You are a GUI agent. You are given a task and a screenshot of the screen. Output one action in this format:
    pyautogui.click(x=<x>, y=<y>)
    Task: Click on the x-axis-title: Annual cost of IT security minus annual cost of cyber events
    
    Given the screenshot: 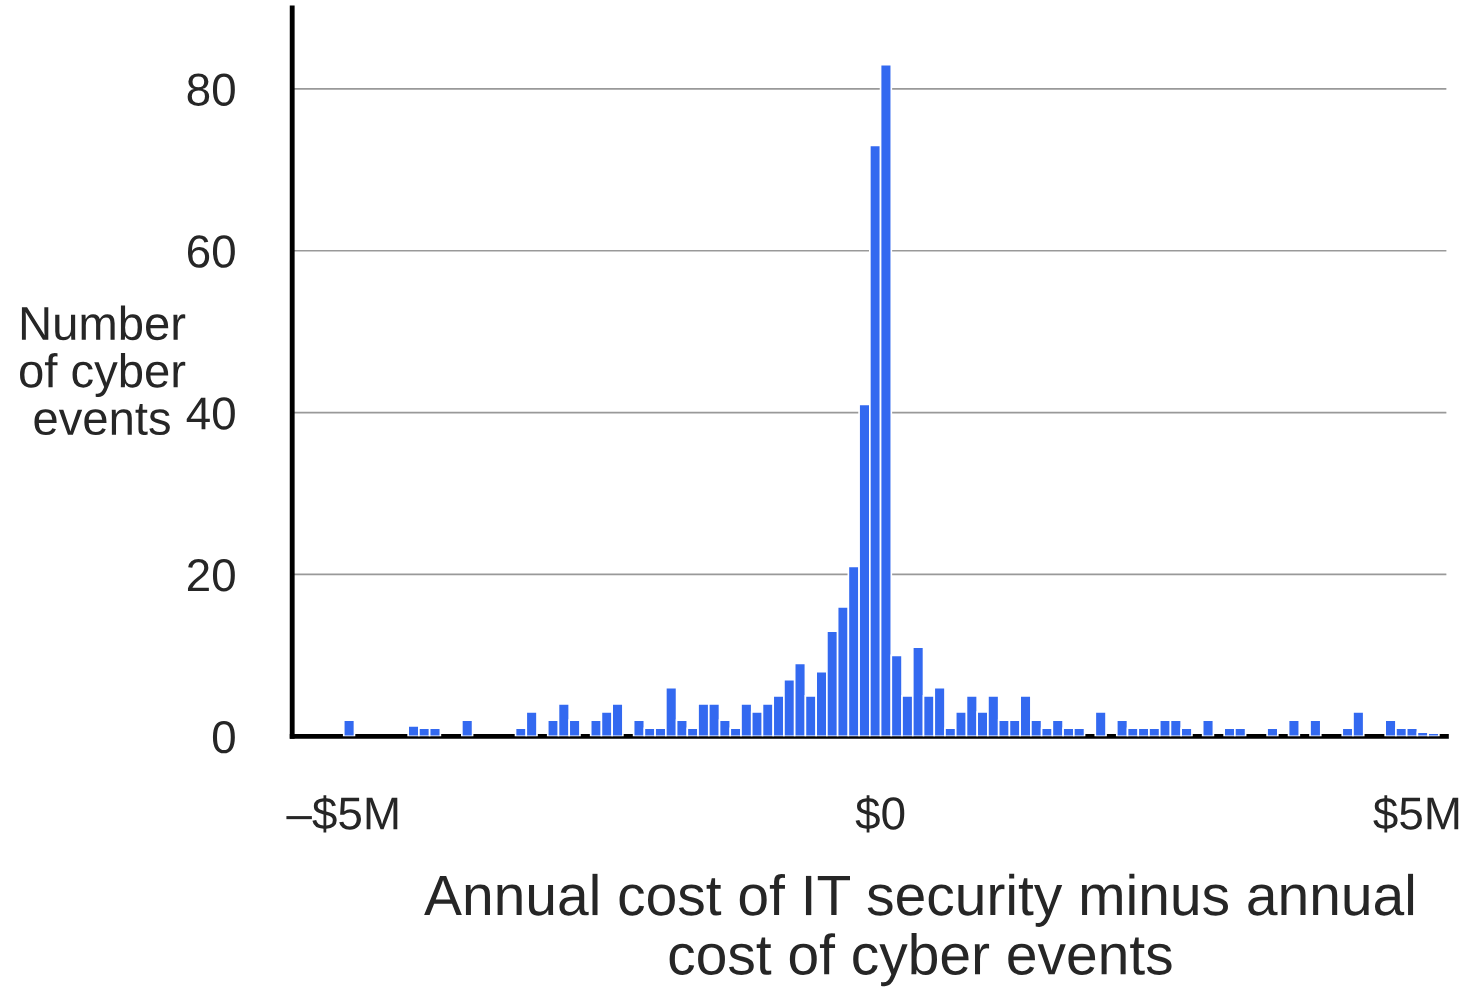 What is the action you would take?
    pyautogui.click(x=919, y=930)
    